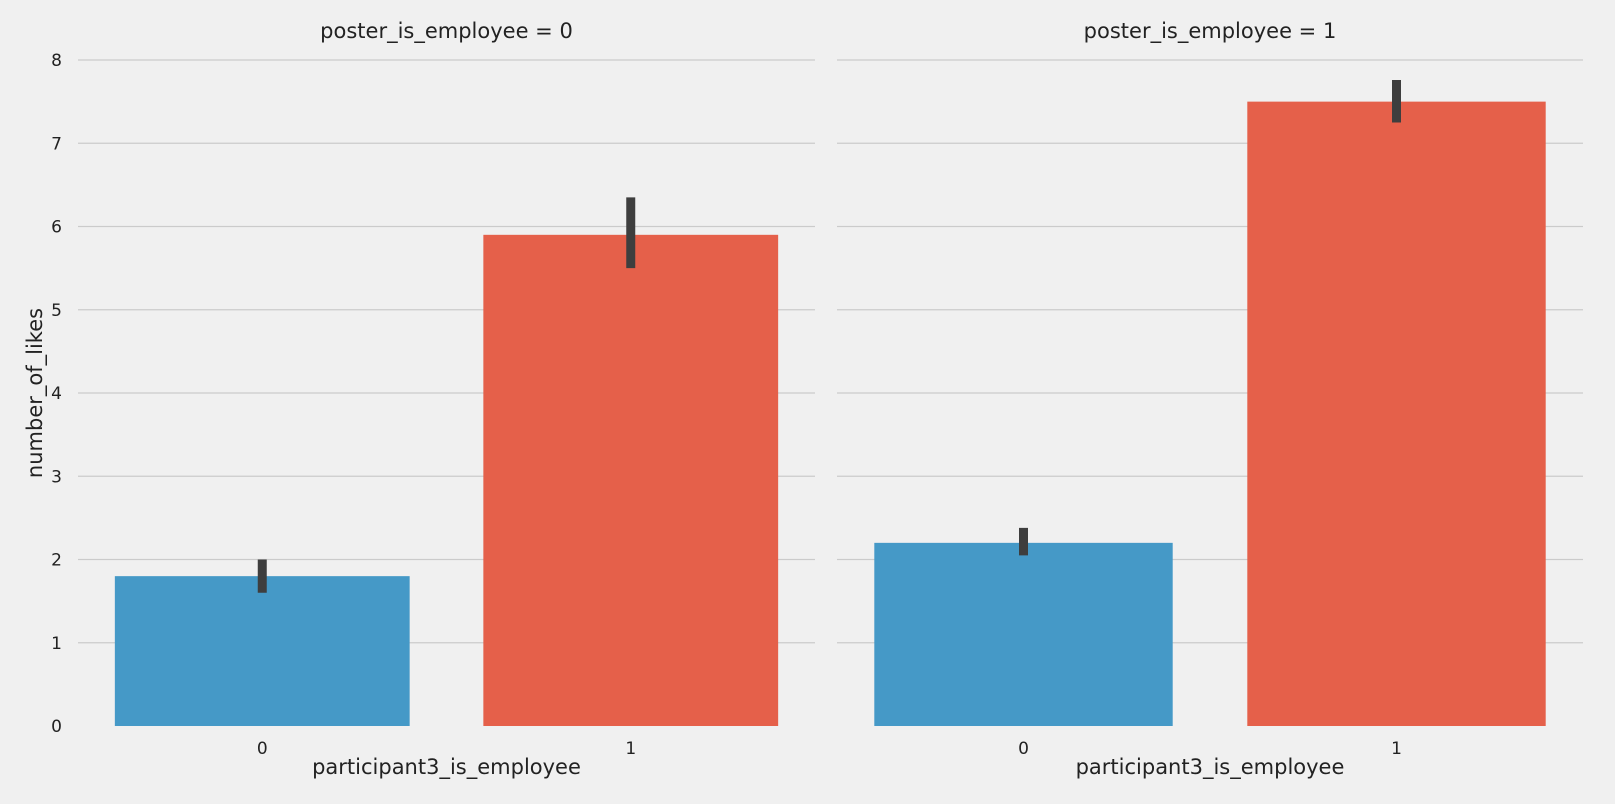 Image resolution: width=1615 pixels, height=804 pixels. I want to click on x-axis-label-panel-0: participant3_is_employee, so click(446, 767).